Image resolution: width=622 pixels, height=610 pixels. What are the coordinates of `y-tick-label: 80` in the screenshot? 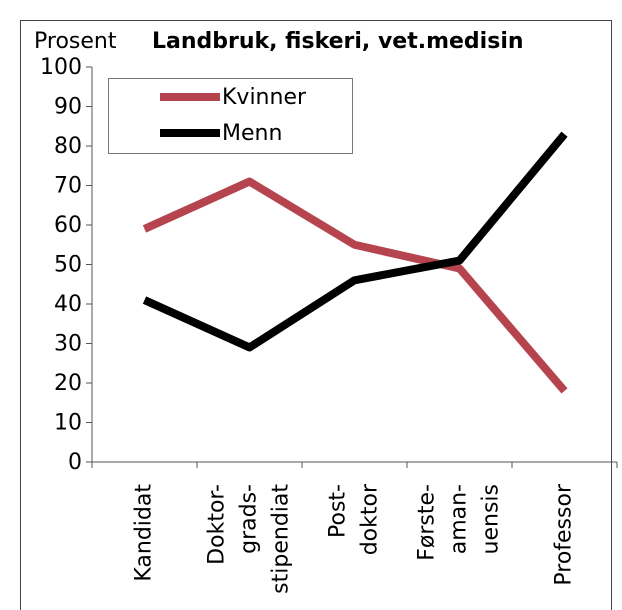 It's located at (68, 146).